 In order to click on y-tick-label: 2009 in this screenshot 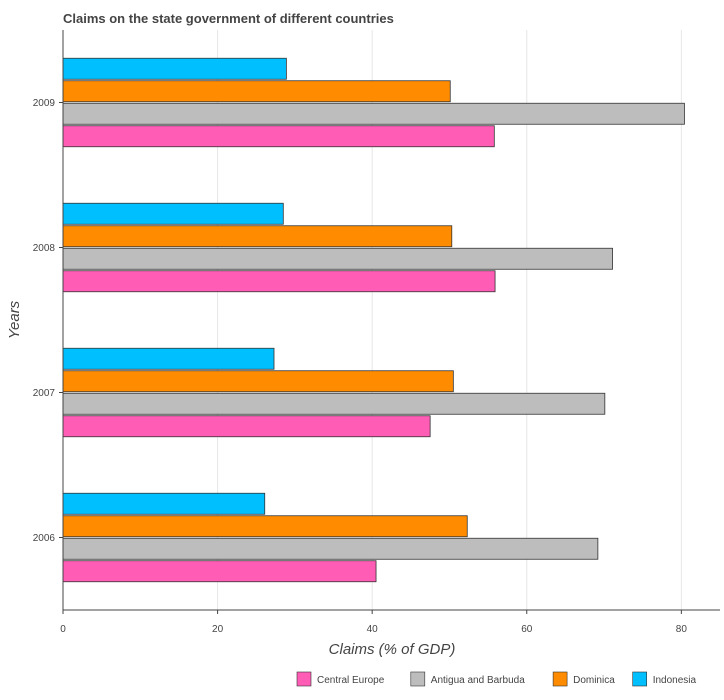, I will do `click(44, 103)`.